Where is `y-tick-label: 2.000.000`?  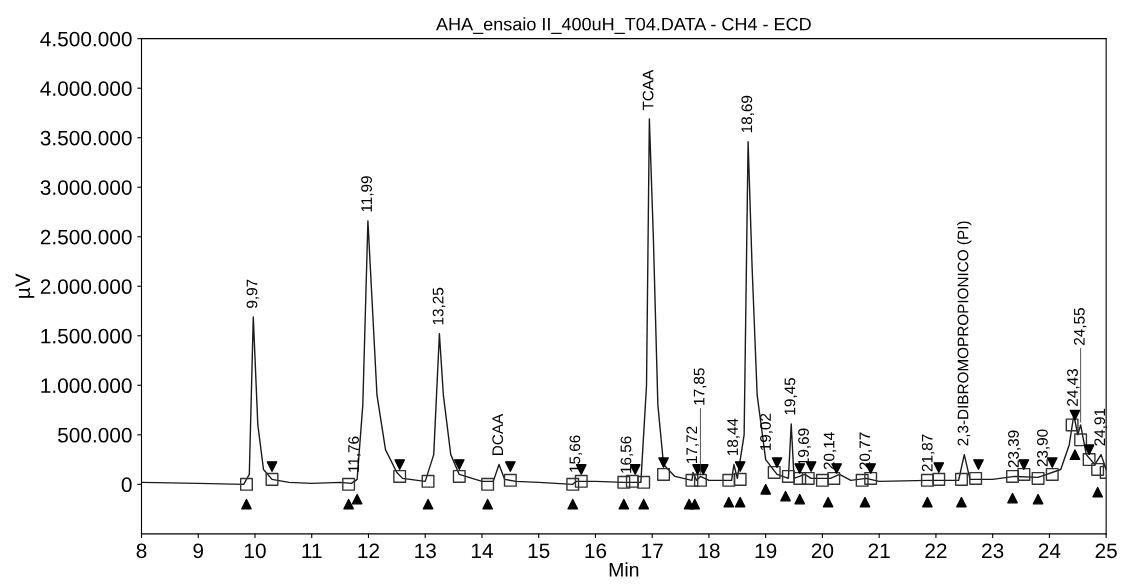
y-tick-label: 2.000.000 is located at coordinates (86, 287).